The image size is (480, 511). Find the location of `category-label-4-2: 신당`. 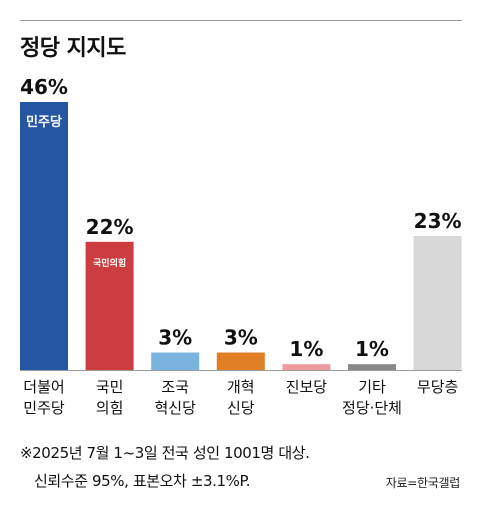

category-label-4-2: 신당 is located at coordinates (241, 408).